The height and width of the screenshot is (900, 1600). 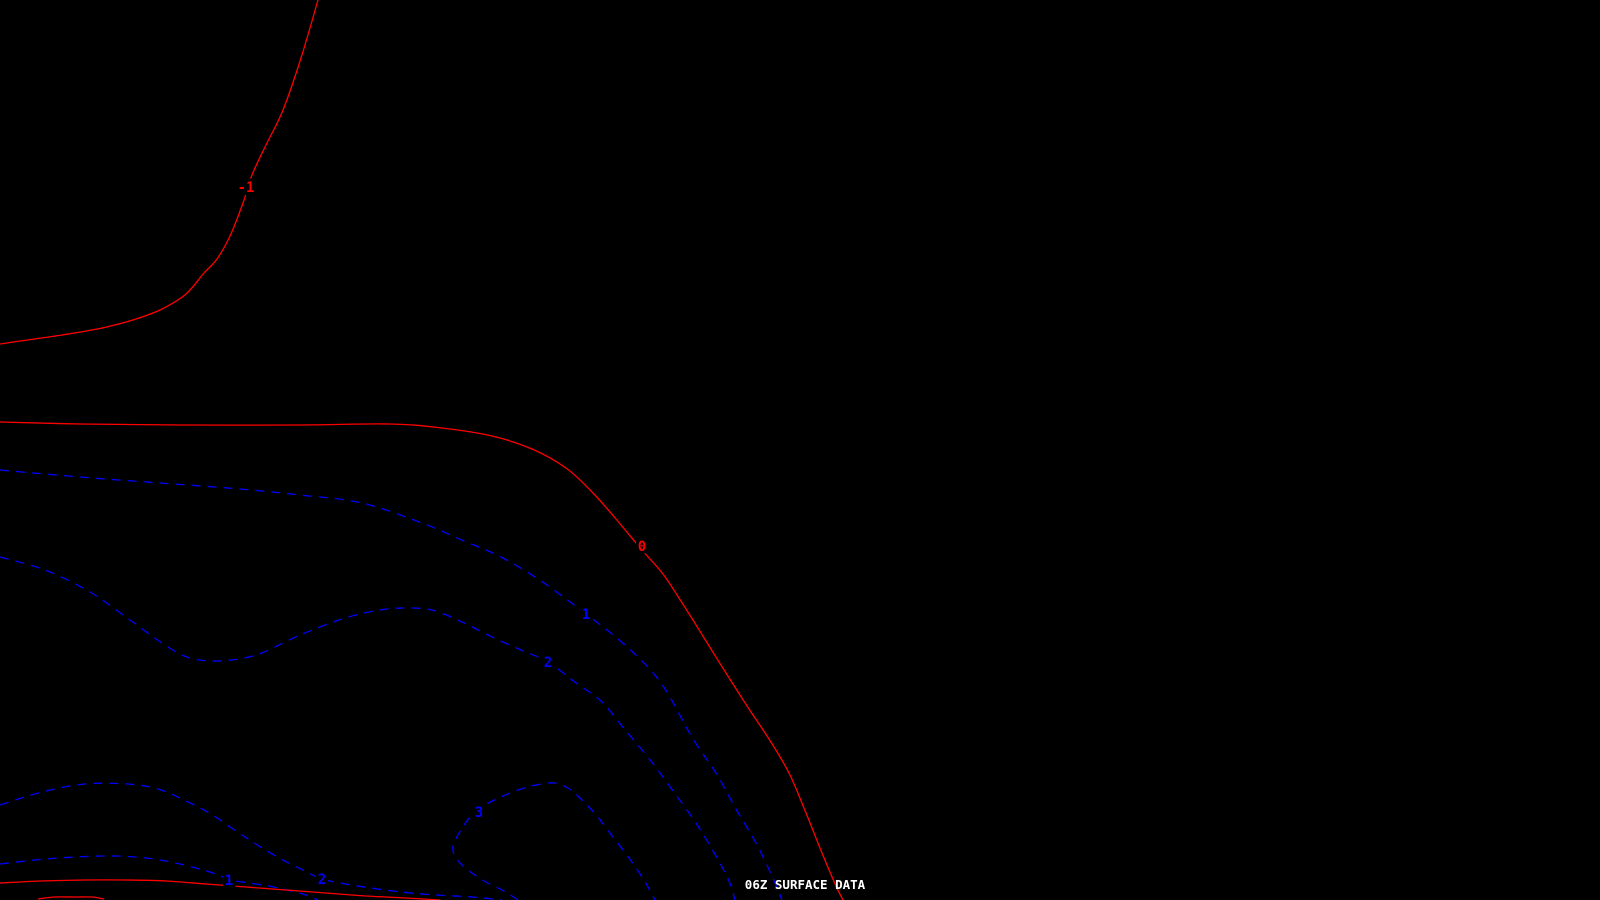 I want to click on contour-label-level--1: -1, so click(x=246, y=188).